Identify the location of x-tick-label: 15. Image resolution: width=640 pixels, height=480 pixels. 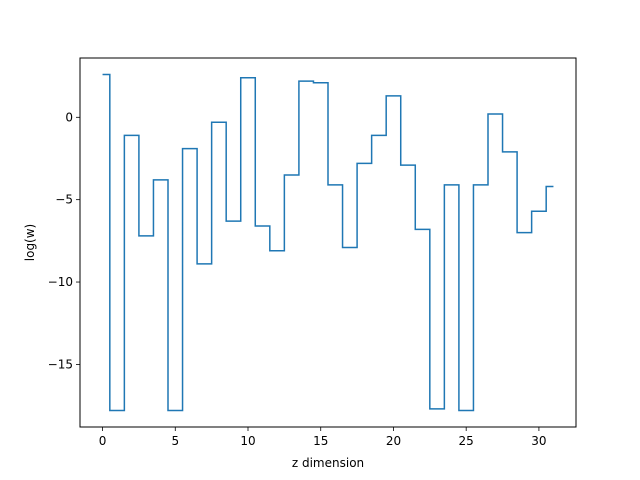
(320, 441).